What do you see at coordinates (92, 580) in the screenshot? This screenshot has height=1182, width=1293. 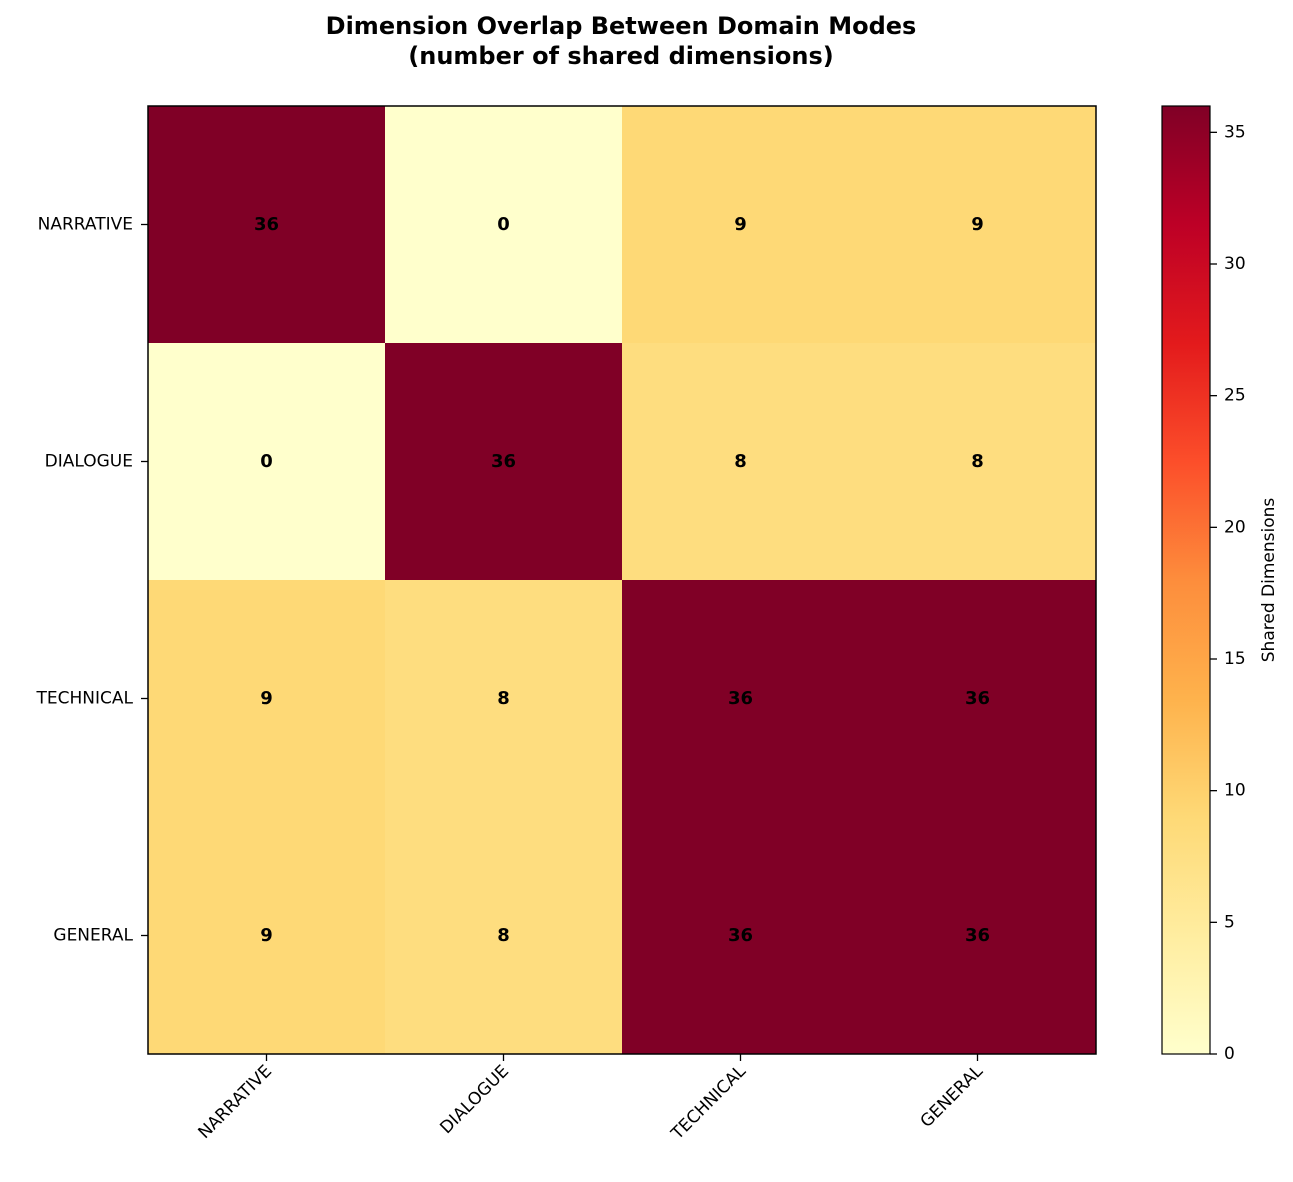 I see `y-axis: NARRATIVE DIALOGUE TECHNICAL GENERAL` at bounding box center [92, 580].